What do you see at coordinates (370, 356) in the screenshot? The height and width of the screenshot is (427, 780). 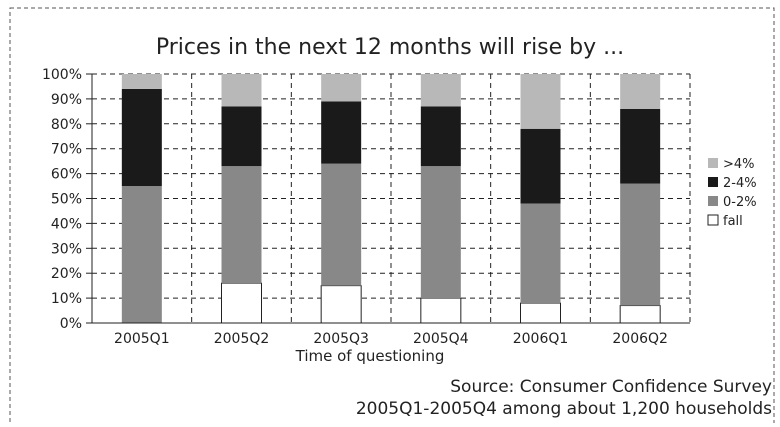 I see `x-axis-label: Time of questioning` at bounding box center [370, 356].